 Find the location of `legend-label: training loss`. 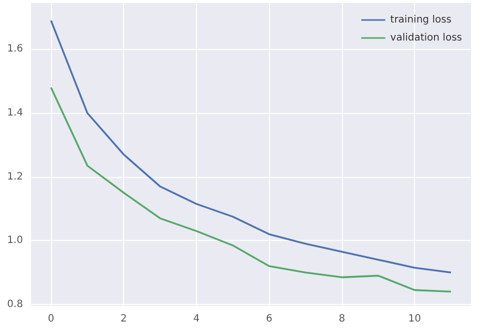

legend-label: training loss is located at coordinates (421, 20).